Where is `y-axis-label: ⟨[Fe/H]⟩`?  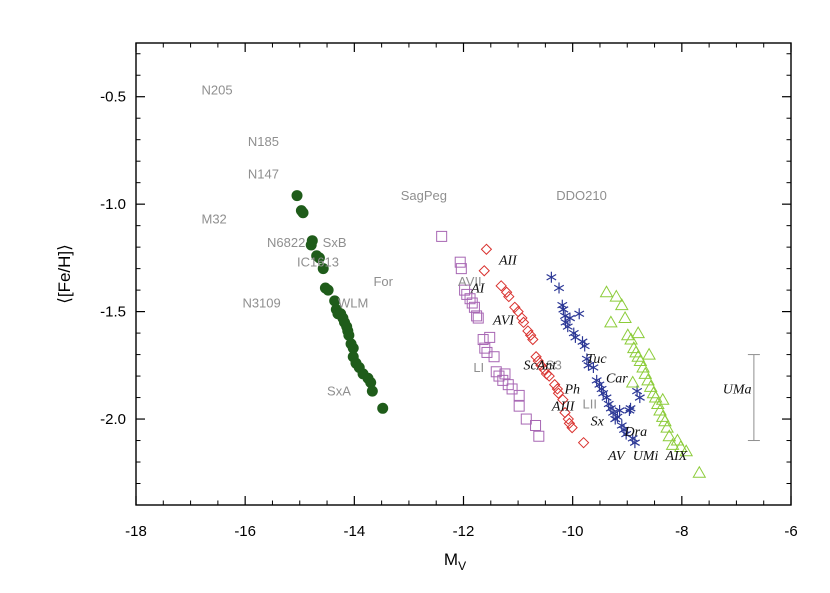 y-axis-label: ⟨[Fe/H]⟩ is located at coordinates (64, 274).